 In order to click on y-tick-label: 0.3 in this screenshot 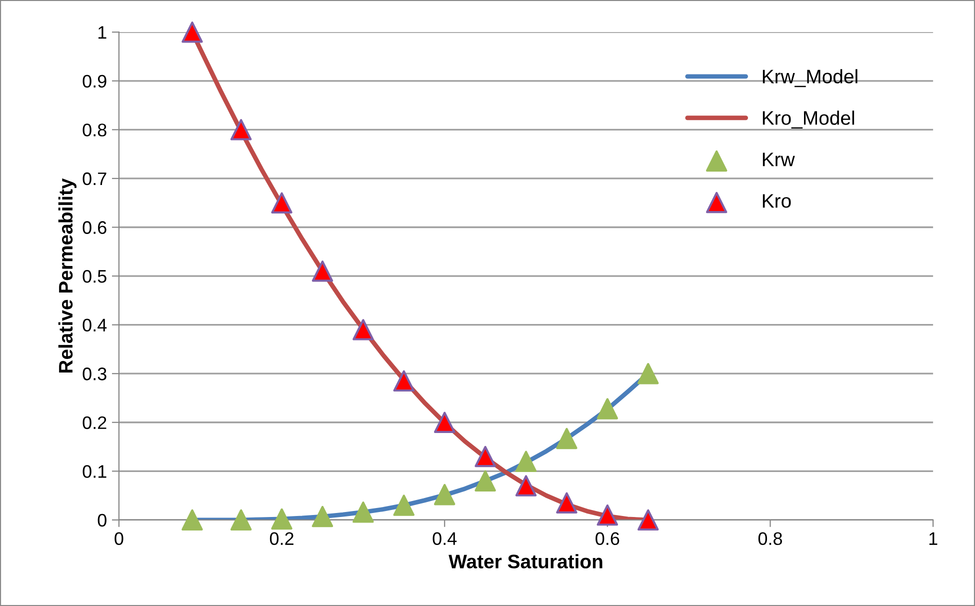, I will do `click(94, 374)`.